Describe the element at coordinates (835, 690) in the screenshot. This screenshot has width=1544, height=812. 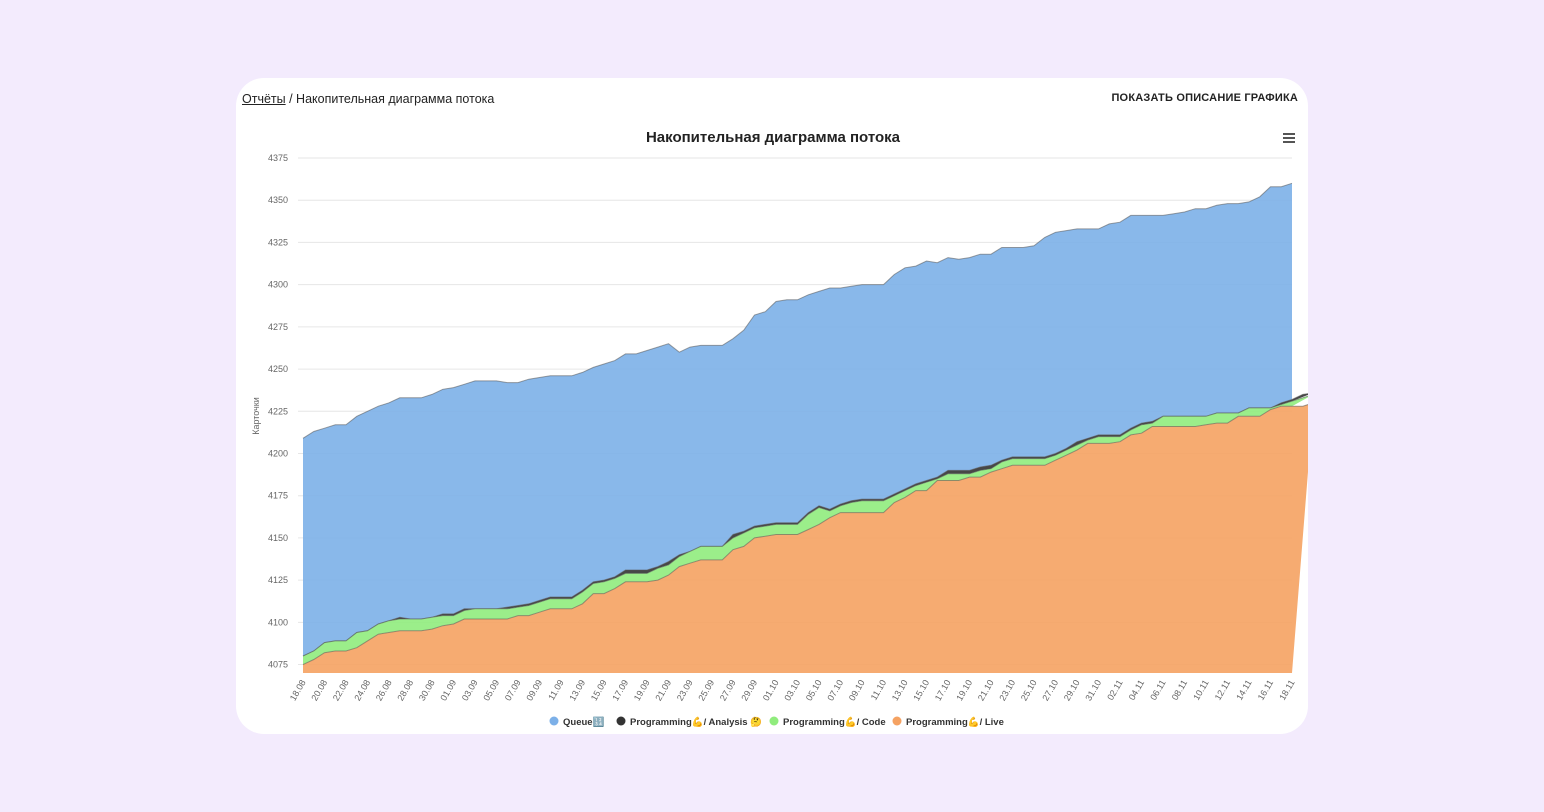
I see `x-tick-label: 07.10` at that location.